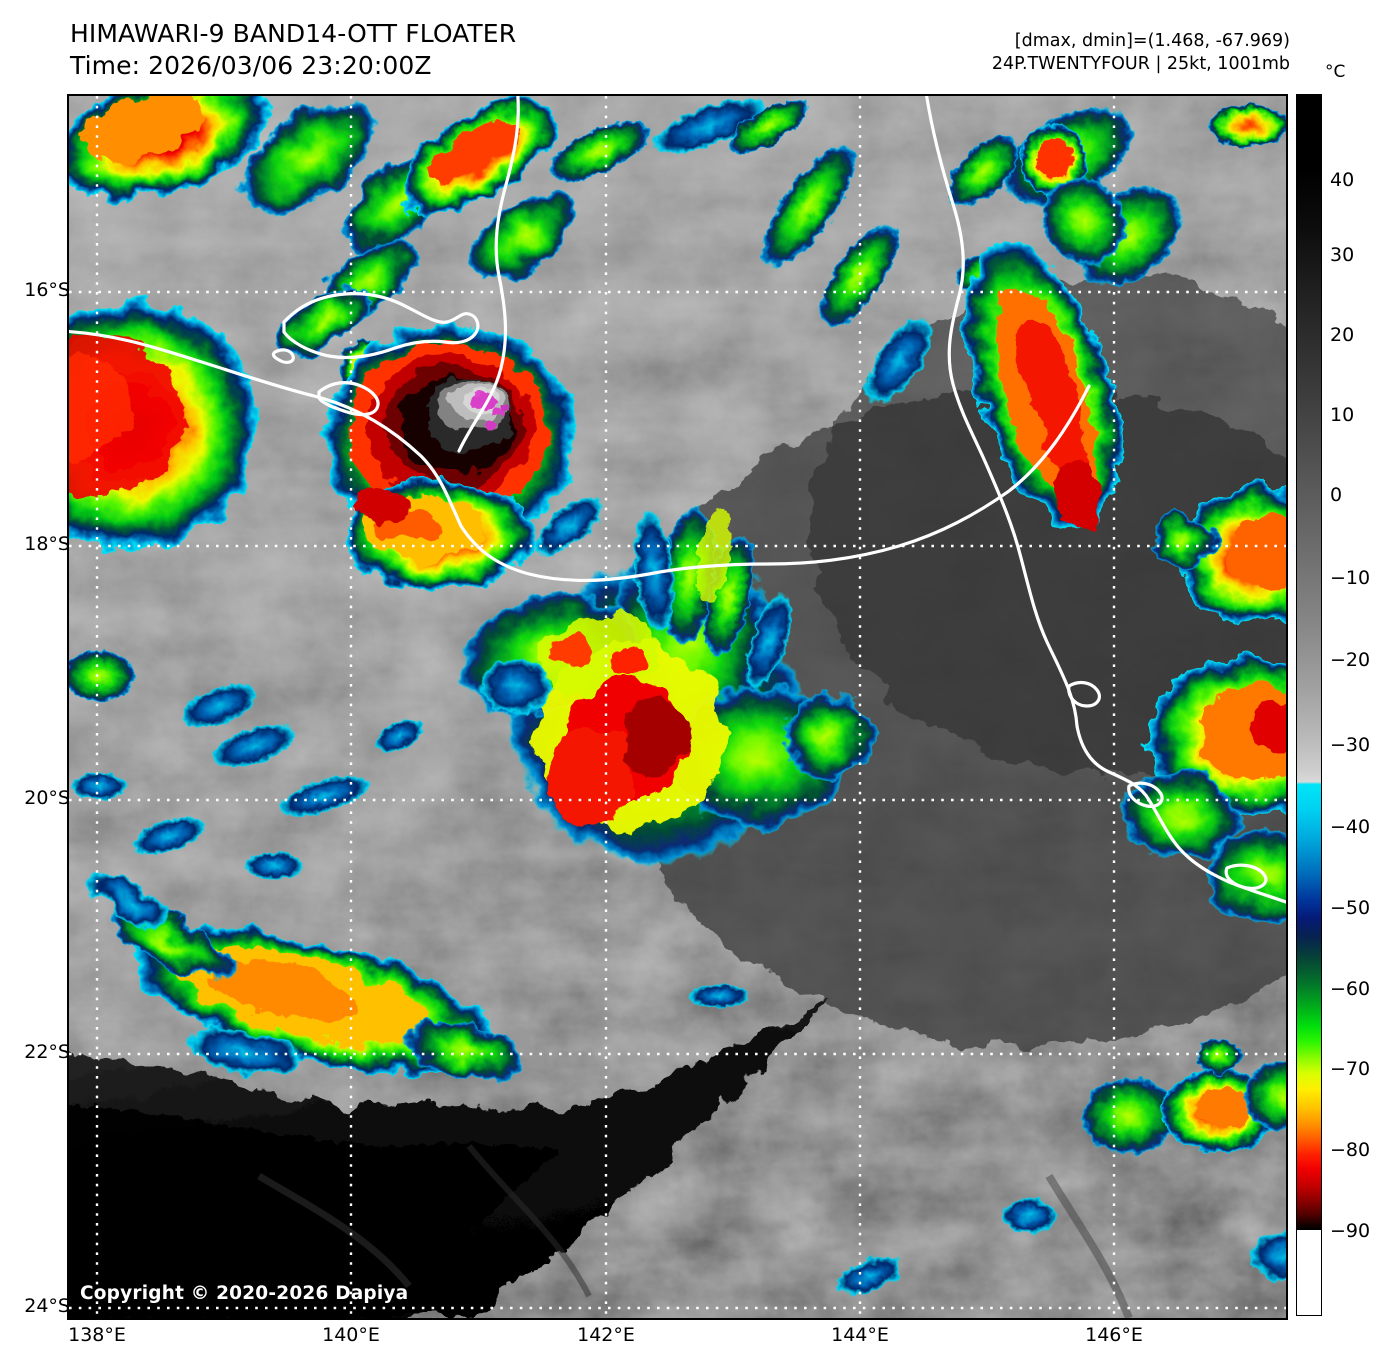 Image resolution: width=1388 pixels, height=1359 pixels. I want to click on colorbar-tick-m50: −50, so click(1350, 908).